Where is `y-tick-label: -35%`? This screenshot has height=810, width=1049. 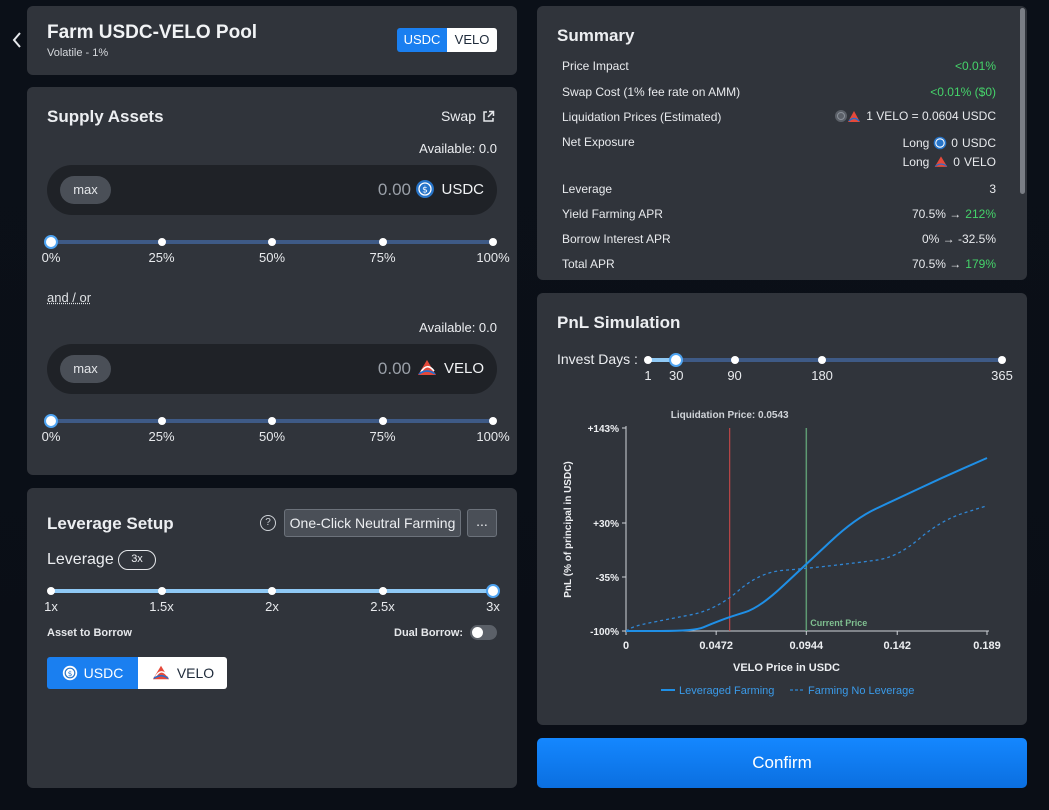
y-tick-label: -35% is located at coordinates (607, 578).